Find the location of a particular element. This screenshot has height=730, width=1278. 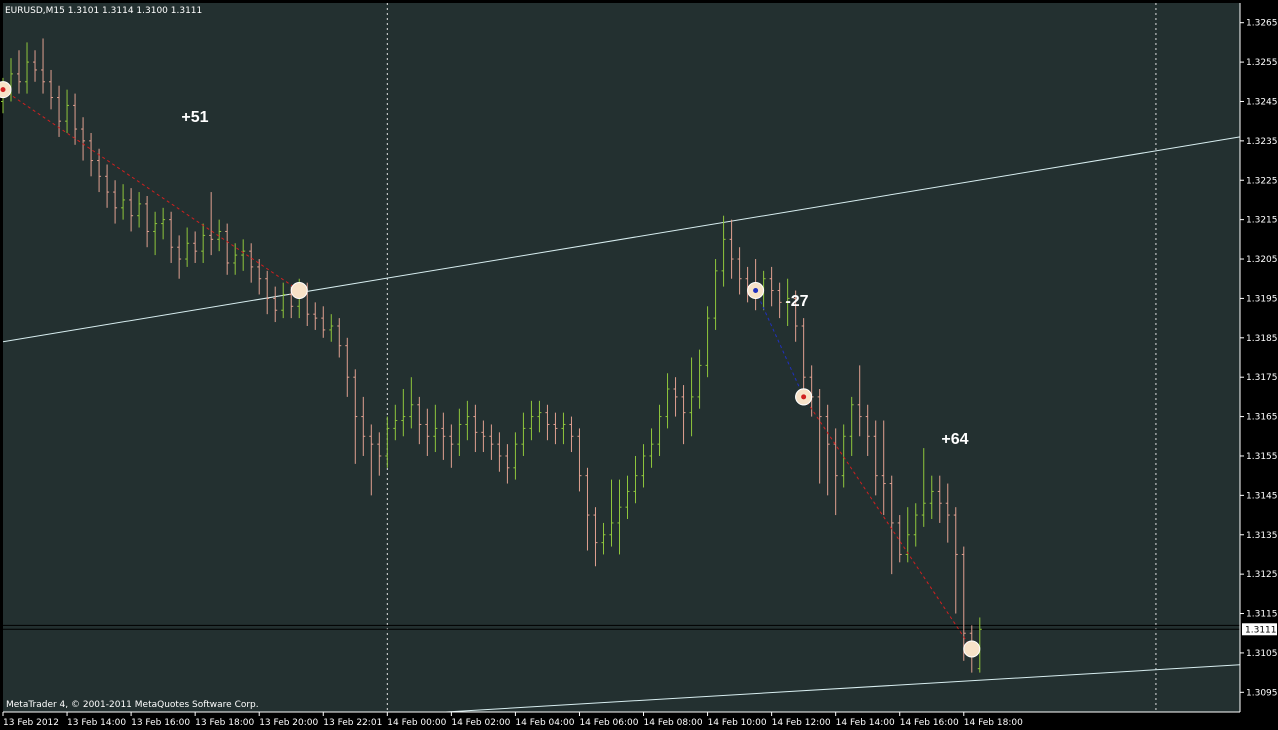

x-tick-label: 14 Feb 00:00 is located at coordinates (416, 723).